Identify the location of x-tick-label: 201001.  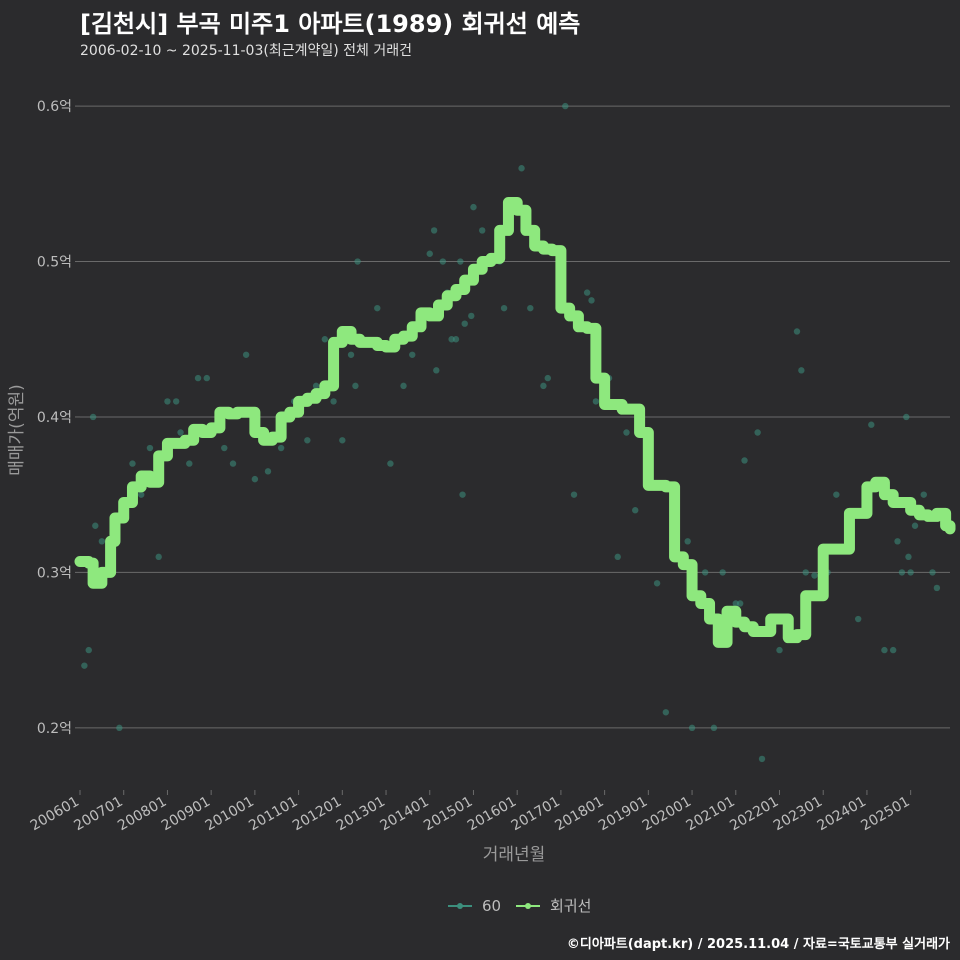
(230, 814).